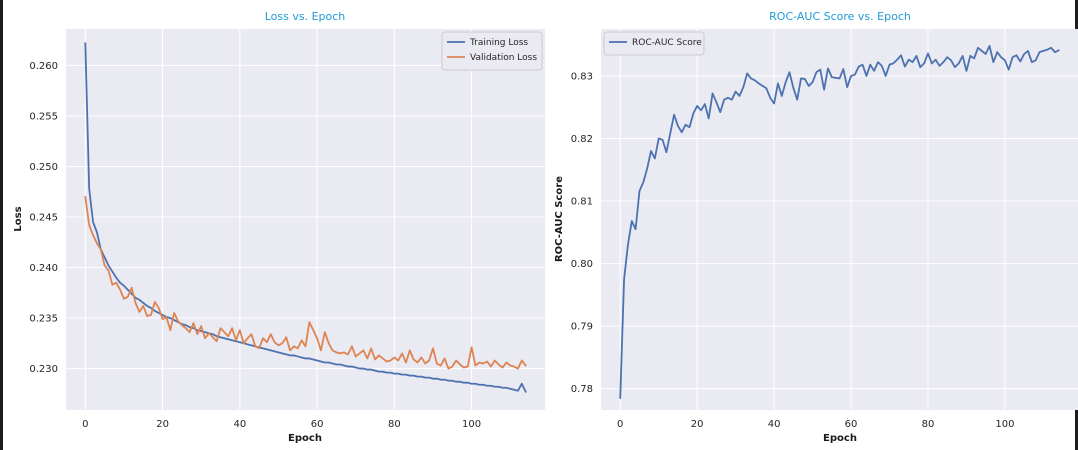 This screenshot has height=450, width=1078. What do you see at coordinates (840, 16) in the screenshot?
I see `roc-auc-chart-title: ROC-AUC Score vs. Epoch` at bounding box center [840, 16].